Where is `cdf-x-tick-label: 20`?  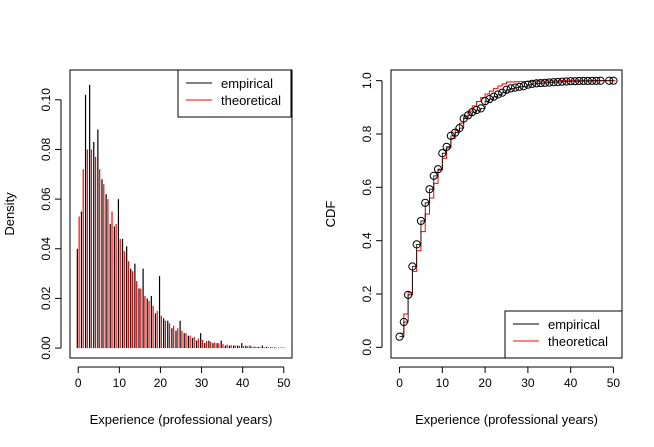
cdf-x-tick-label: 20 is located at coordinates (485, 383).